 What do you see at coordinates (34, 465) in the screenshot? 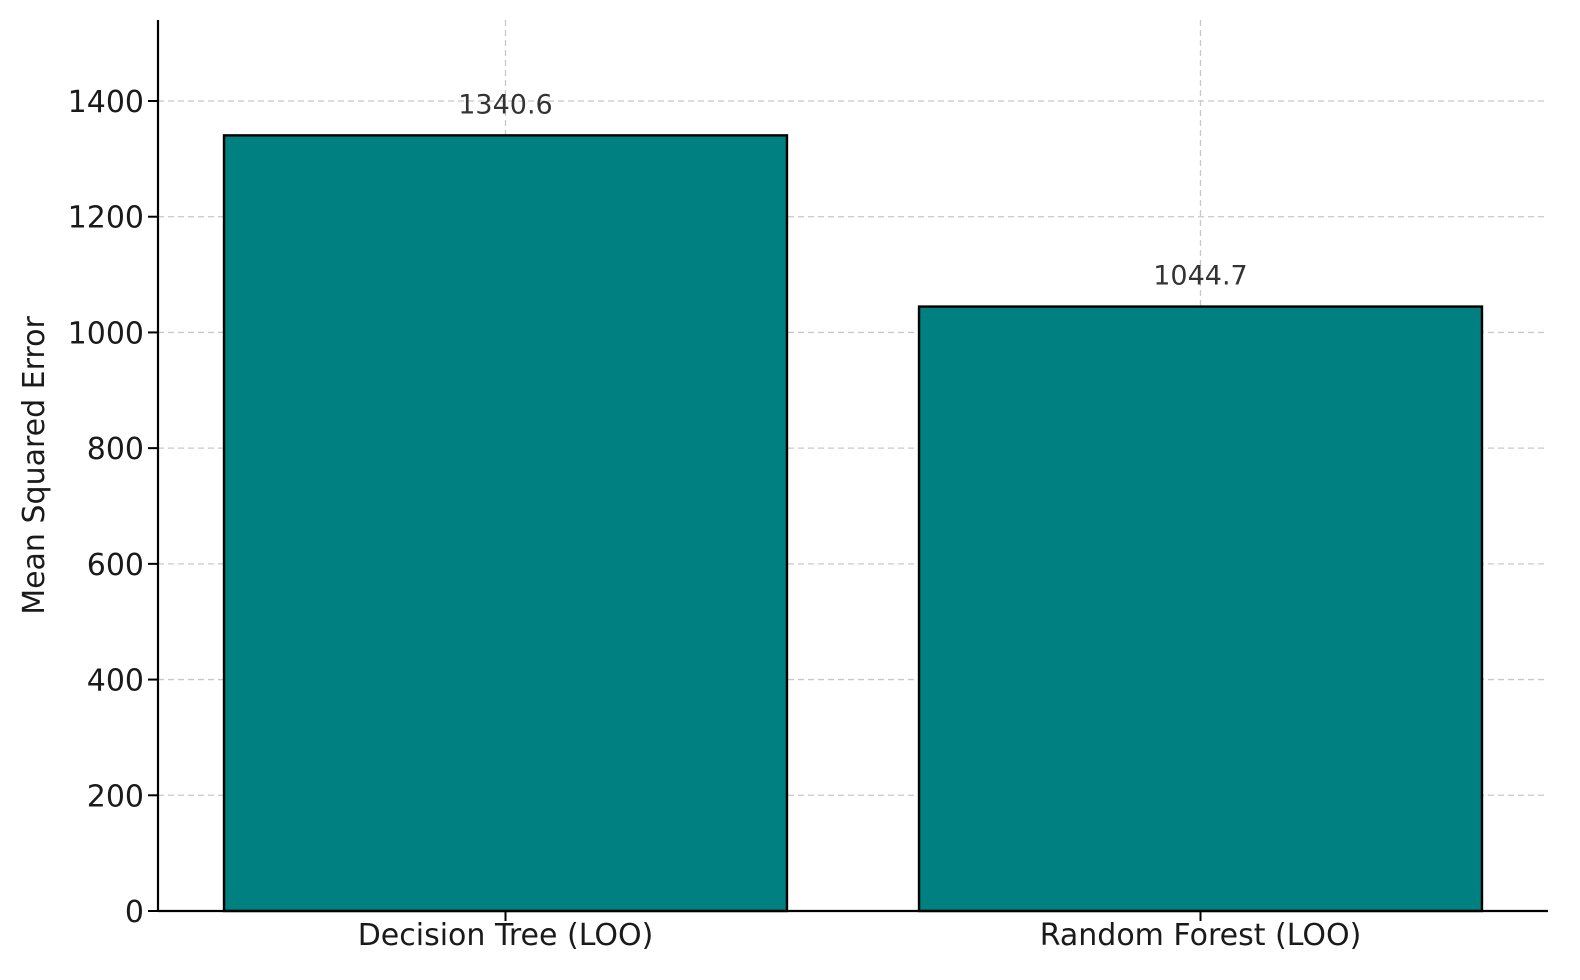
I see `y-axis-title: Mean Squared Error` at bounding box center [34, 465].